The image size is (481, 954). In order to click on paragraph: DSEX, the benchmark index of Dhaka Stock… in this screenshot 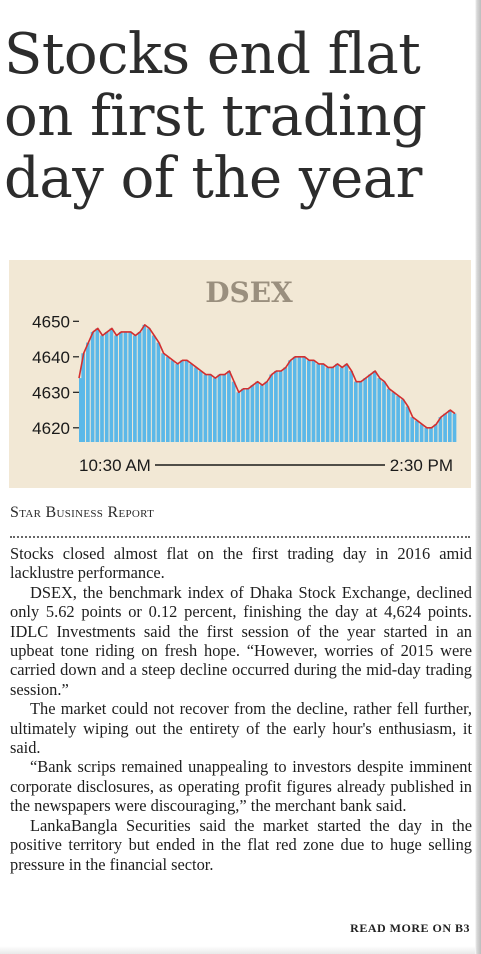, I will do `click(241, 640)`.